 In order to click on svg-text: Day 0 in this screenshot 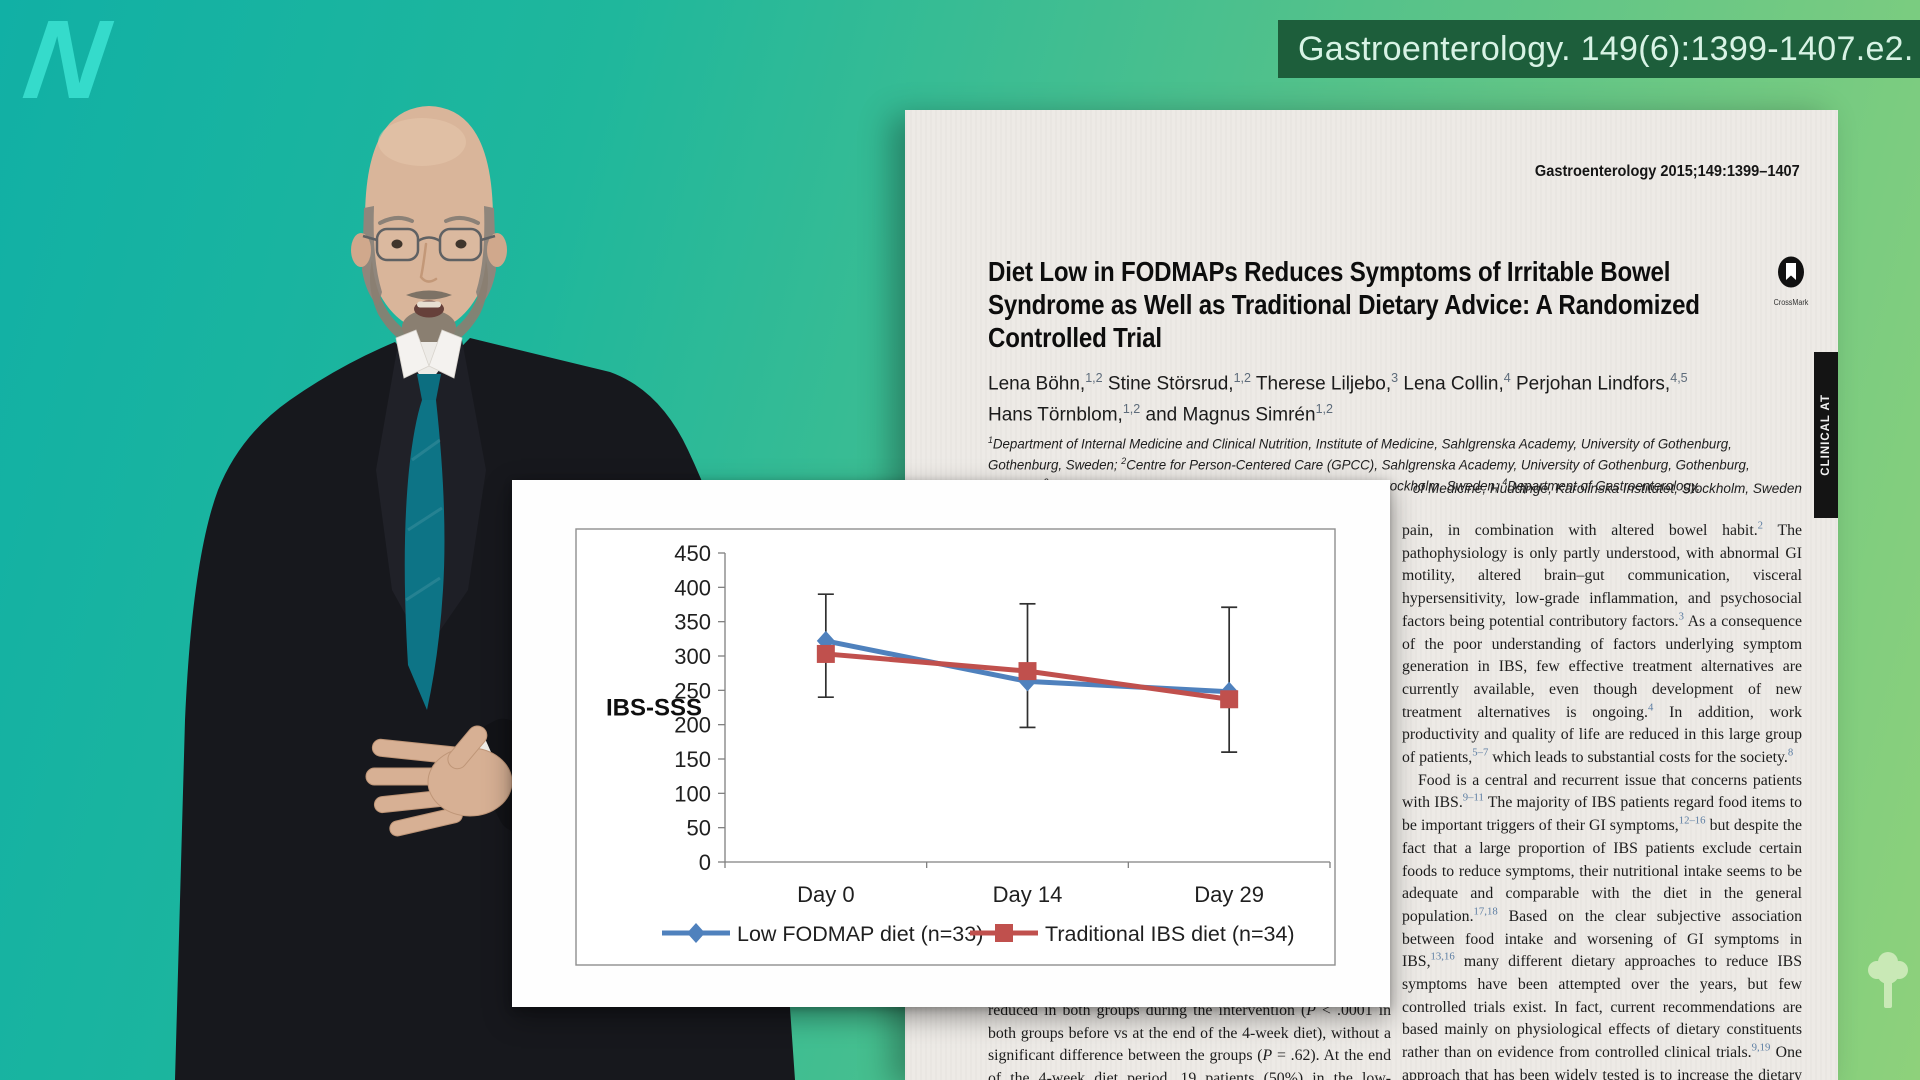, I will do `click(825, 894)`.